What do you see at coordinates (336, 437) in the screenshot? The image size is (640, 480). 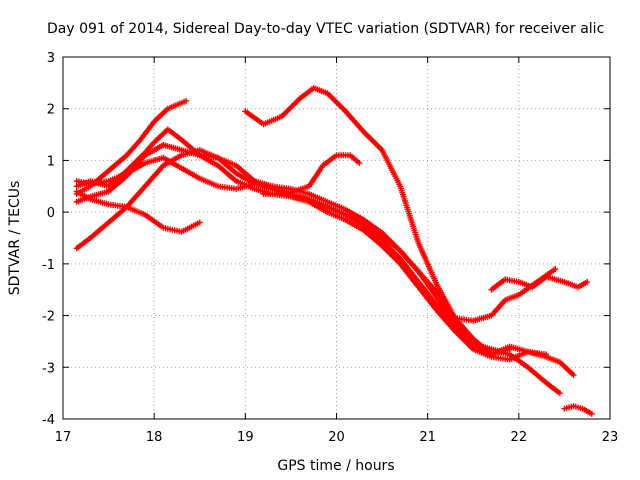 I see `x-tick-label: 20` at bounding box center [336, 437].